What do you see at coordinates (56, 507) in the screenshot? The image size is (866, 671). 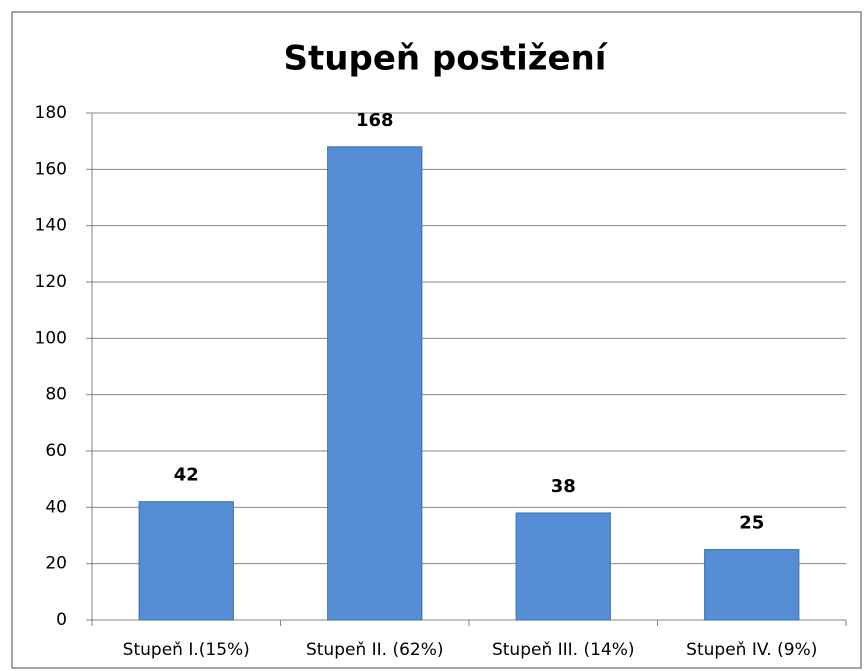 I see `y-tick-label: 40` at bounding box center [56, 507].